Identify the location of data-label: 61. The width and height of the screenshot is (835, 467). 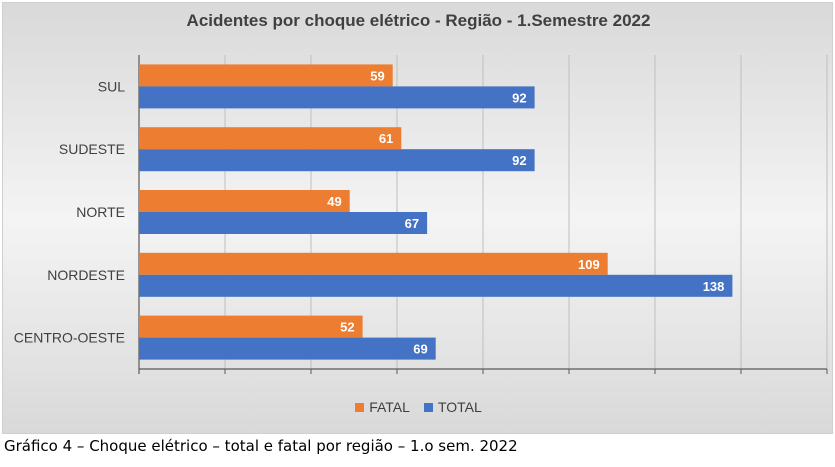
(386, 138).